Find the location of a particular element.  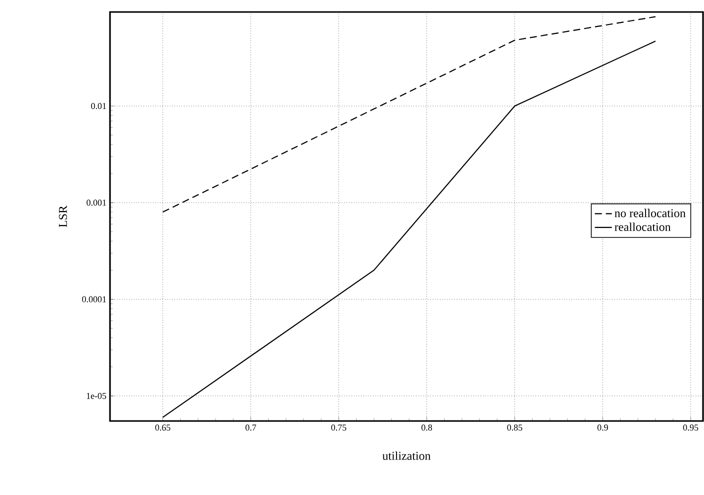

x-tick-label: 0.85 is located at coordinates (514, 427).